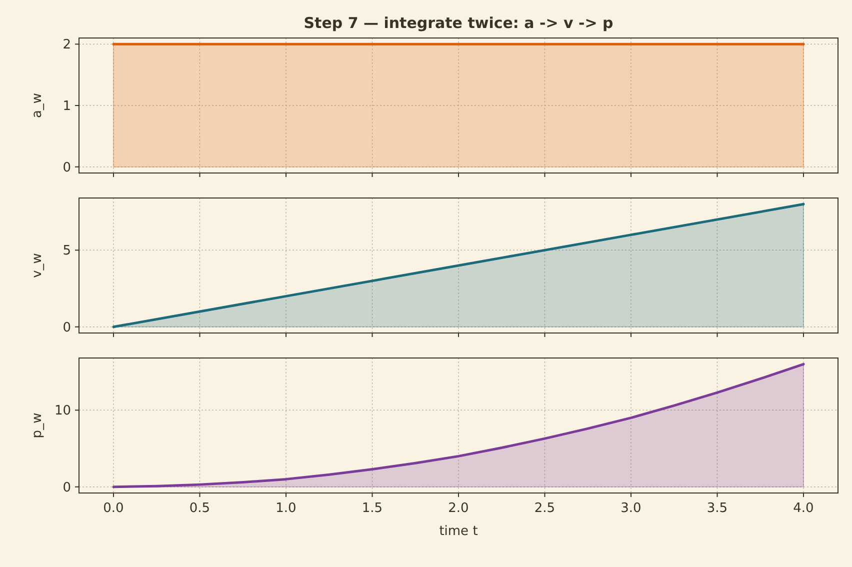  Describe the element at coordinates (631, 508) in the screenshot. I see `x-tick-label: 3.0` at that location.